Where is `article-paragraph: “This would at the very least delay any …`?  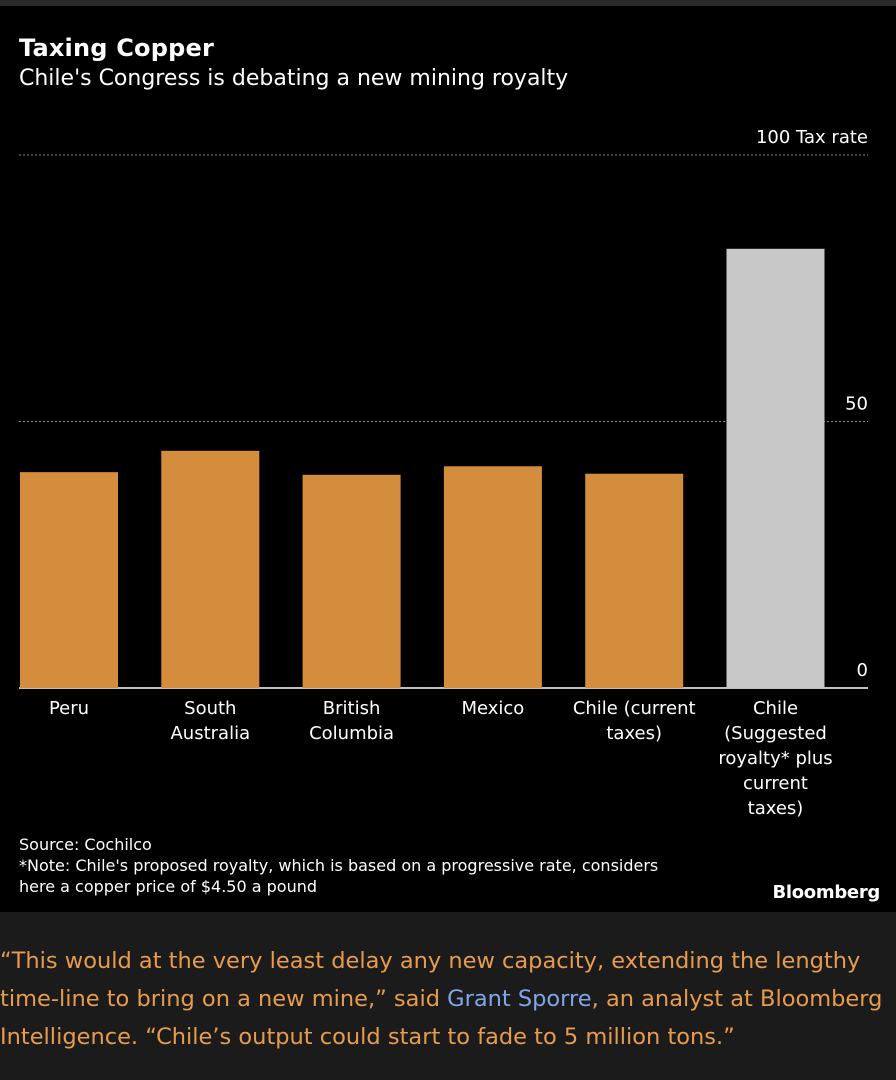 article-paragraph: “This would at the very least delay any … is located at coordinates (445, 999).